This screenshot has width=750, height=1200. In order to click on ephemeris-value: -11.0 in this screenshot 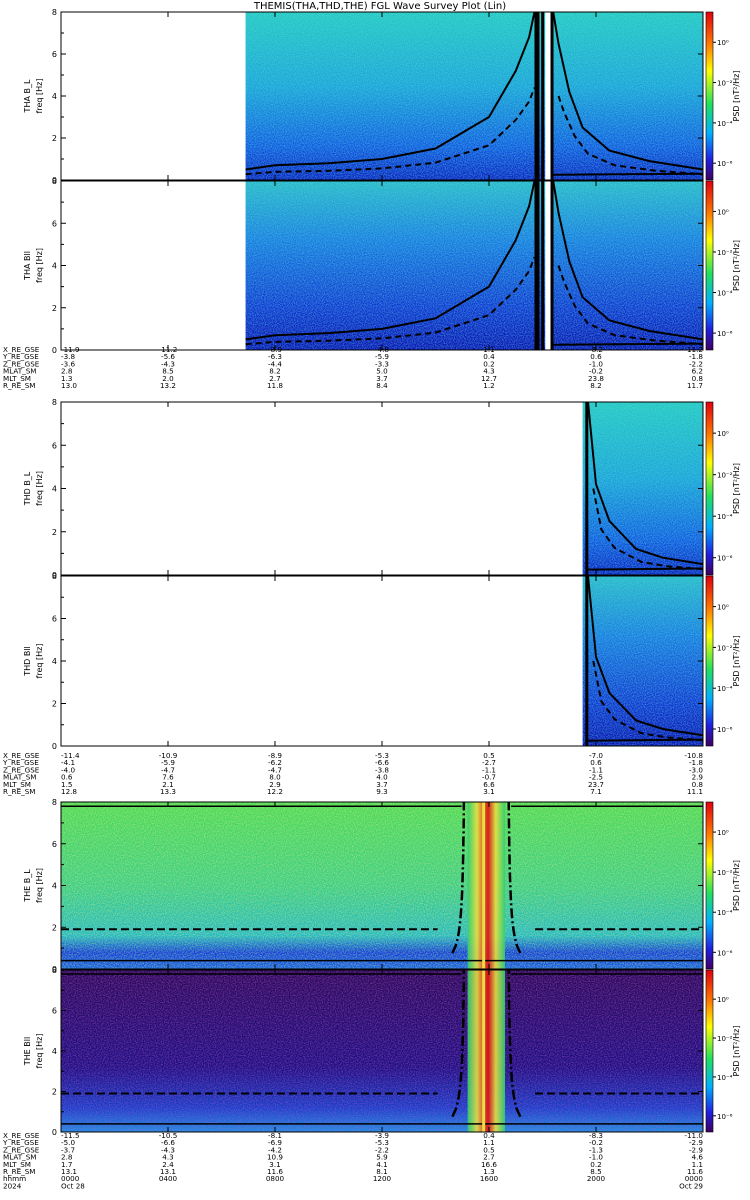, I will do `click(693, 1135)`.